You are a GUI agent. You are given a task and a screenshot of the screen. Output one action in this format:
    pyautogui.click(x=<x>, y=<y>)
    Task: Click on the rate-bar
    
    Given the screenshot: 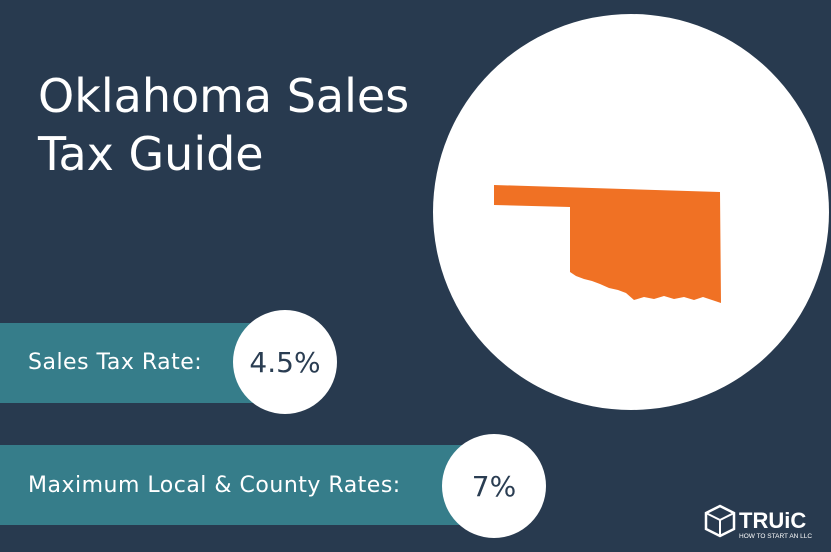 What is the action you would take?
    pyautogui.click(x=245, y=485)
    